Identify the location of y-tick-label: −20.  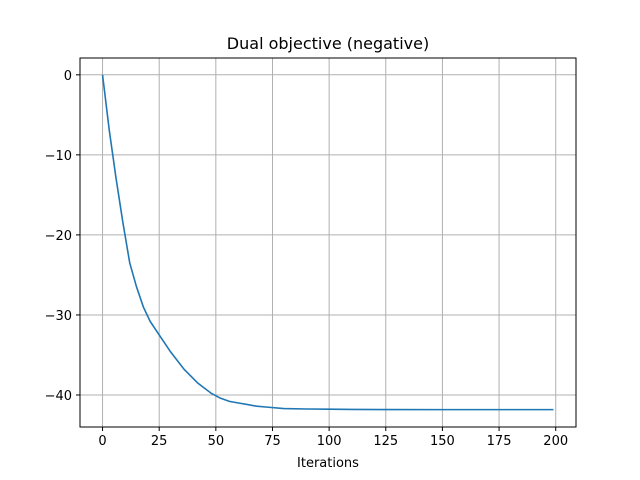
(58, 236).